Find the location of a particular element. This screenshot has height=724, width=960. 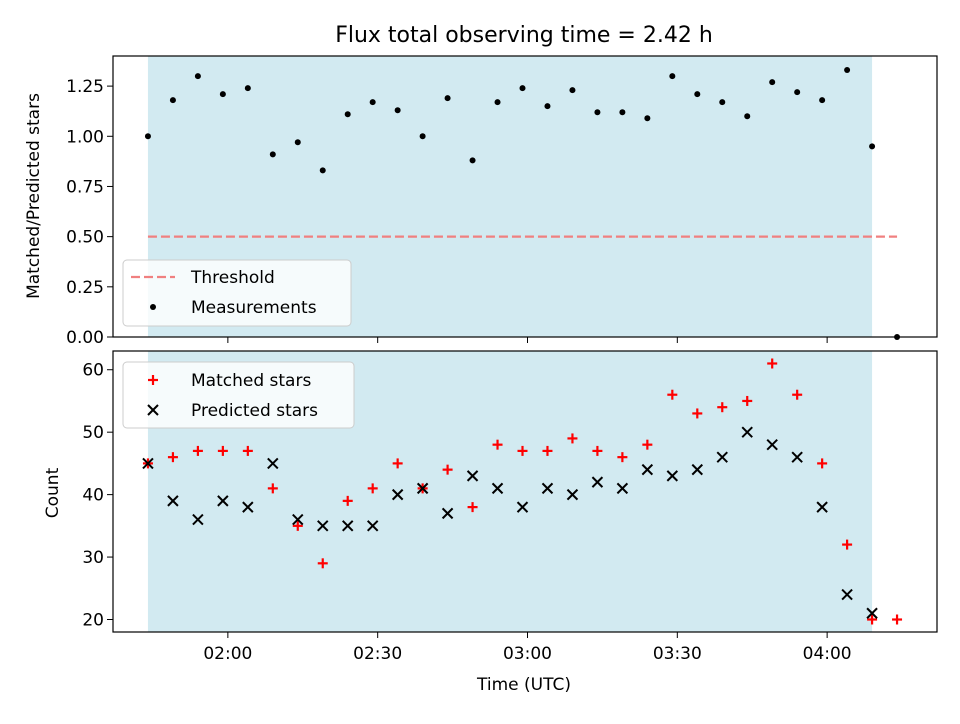

top-y-axis-label: Matched/Predicted stars is located at coordinates (34, 196).